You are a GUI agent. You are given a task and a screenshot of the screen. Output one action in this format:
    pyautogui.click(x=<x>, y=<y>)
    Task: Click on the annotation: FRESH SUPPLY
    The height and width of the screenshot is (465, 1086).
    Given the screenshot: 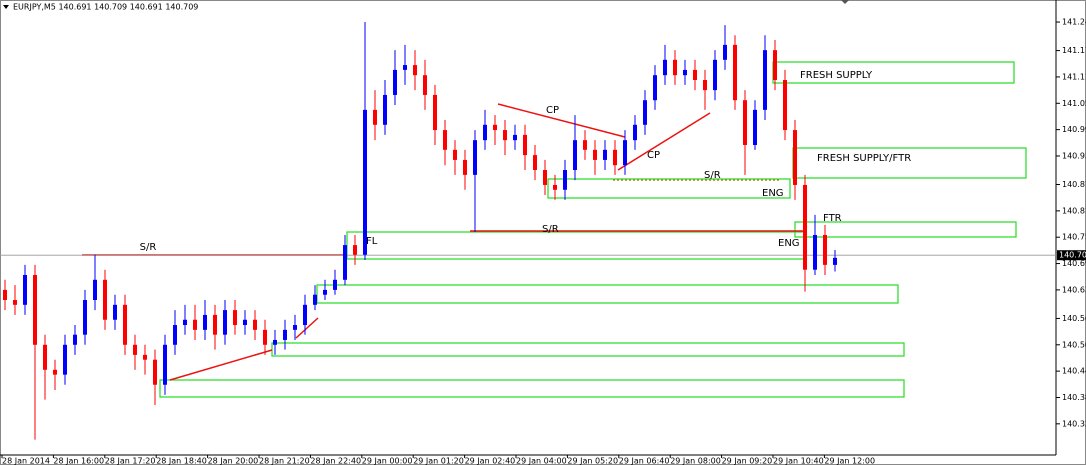 What is the action you would take?
    pyautogui.click(x=836, y=75)
    